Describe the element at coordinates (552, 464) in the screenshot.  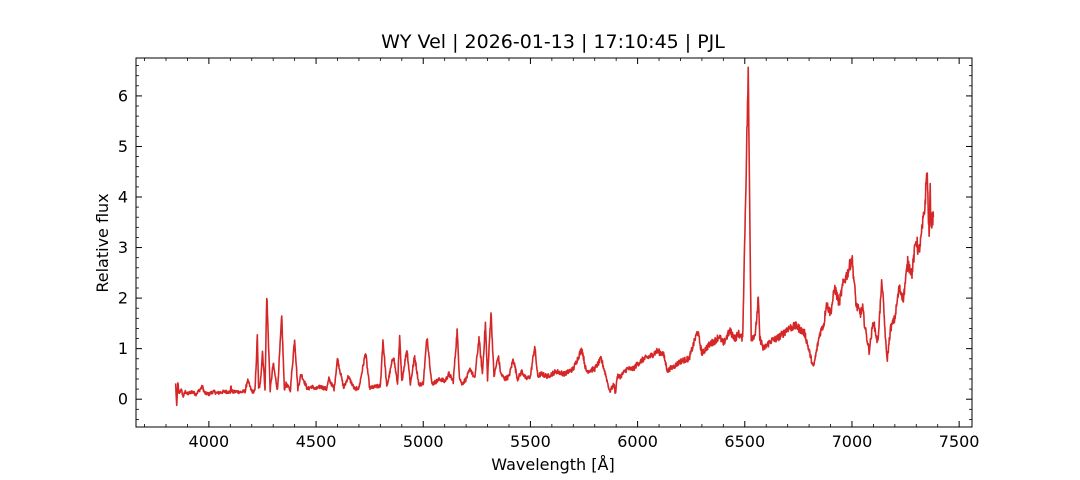
I see `x-axis-label: Wavelength [Å]` at that location.